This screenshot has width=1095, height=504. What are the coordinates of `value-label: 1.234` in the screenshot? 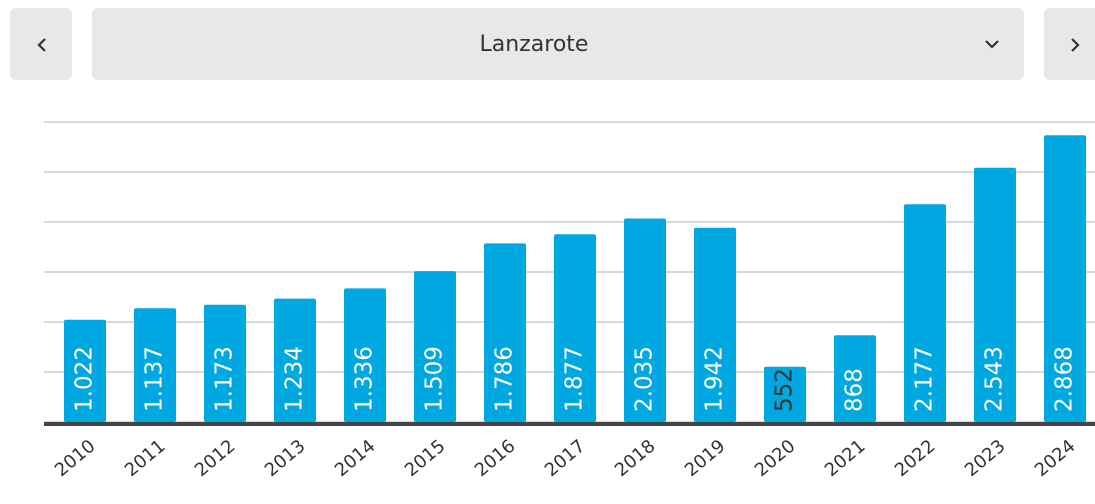 It's located at (295, 379).